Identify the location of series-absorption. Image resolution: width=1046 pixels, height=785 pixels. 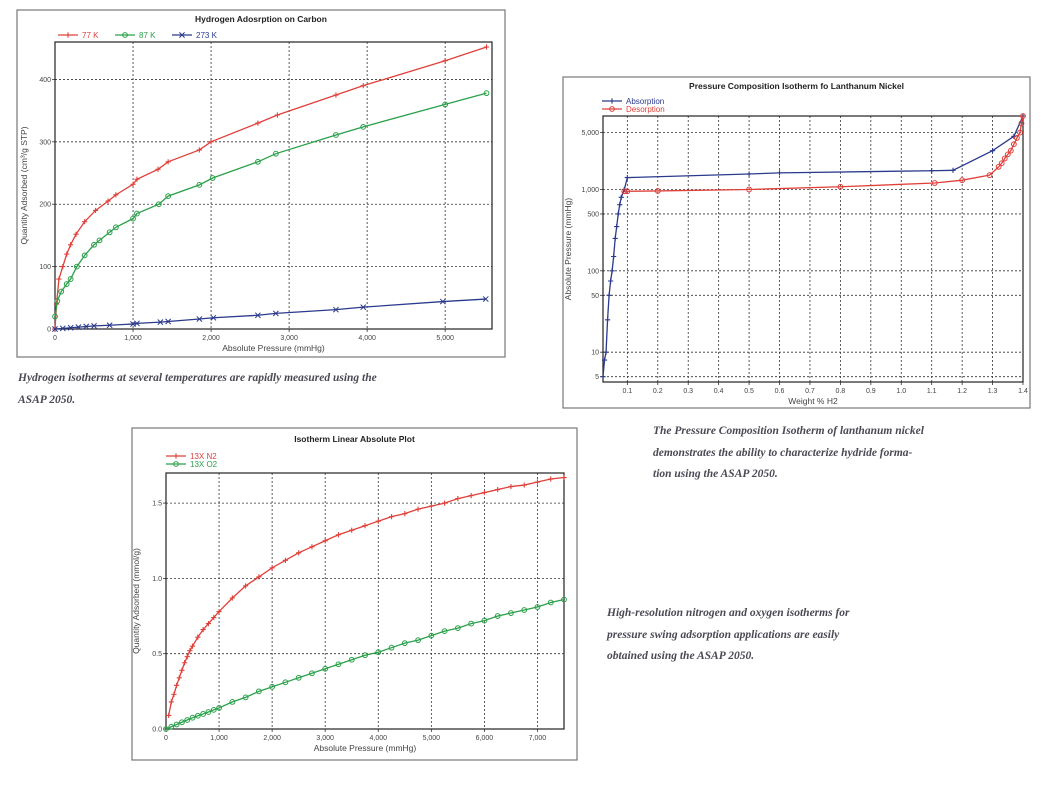
(813, 246).